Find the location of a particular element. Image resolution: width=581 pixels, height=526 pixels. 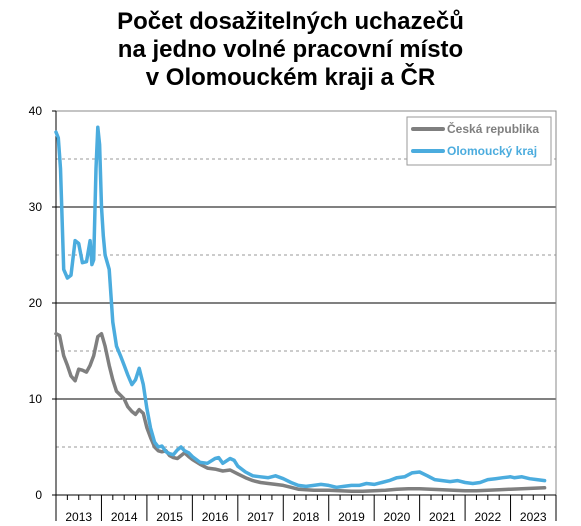

x-tick-label-2013: 2013 is located at coordinates (78, 517).